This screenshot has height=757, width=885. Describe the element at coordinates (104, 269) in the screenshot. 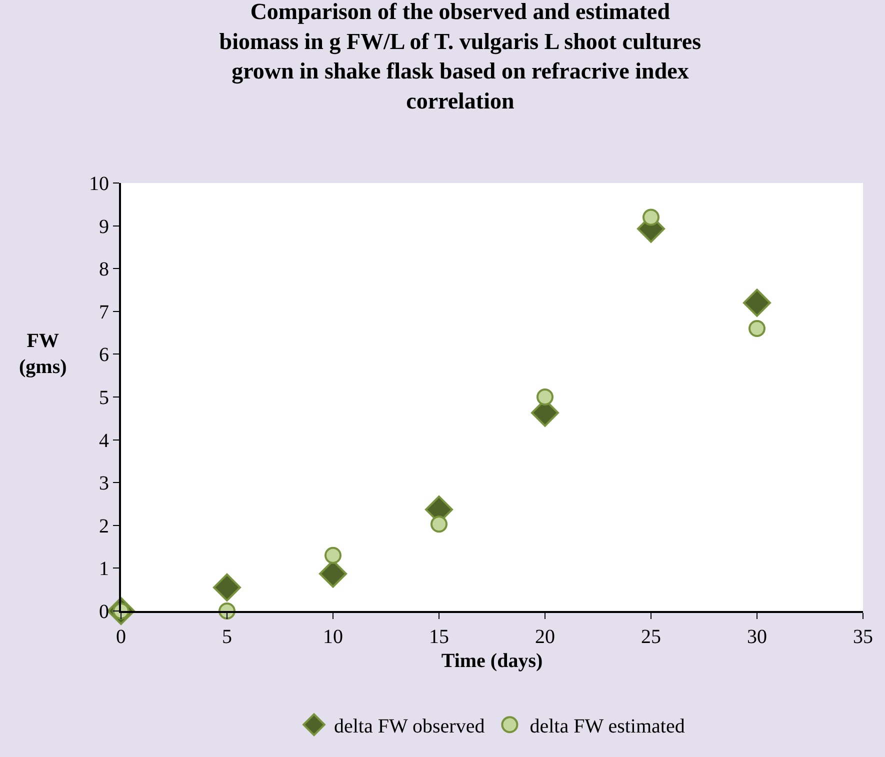

I see `y-tick-label: 8` at that location.